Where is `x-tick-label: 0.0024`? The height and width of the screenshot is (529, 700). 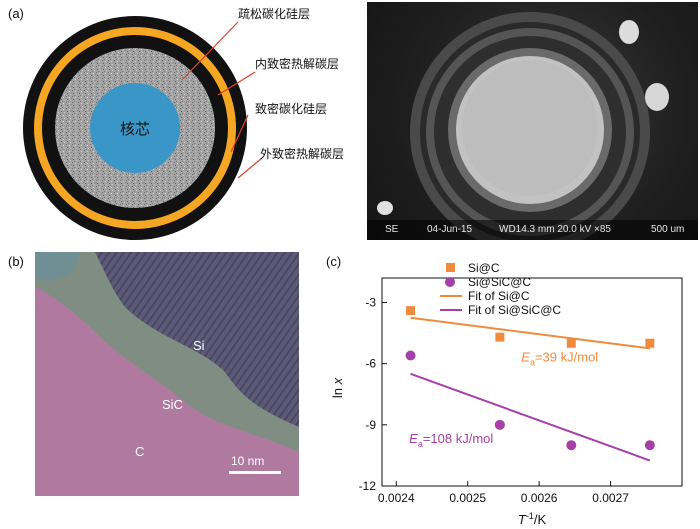 x-tick-label: 0.0024 is located at coordinates (396, 498).